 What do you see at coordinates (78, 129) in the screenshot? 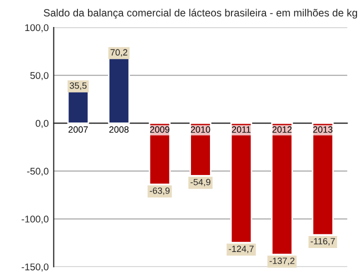
I see `x-tick-label: 2007` at bounding box center [78, 129].